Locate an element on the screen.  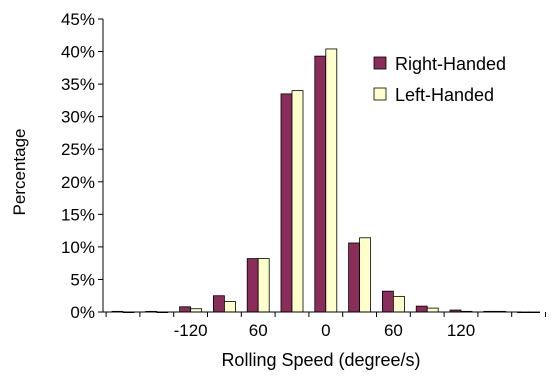
y-tick-label: 10% is located at coordinates (78, 247).